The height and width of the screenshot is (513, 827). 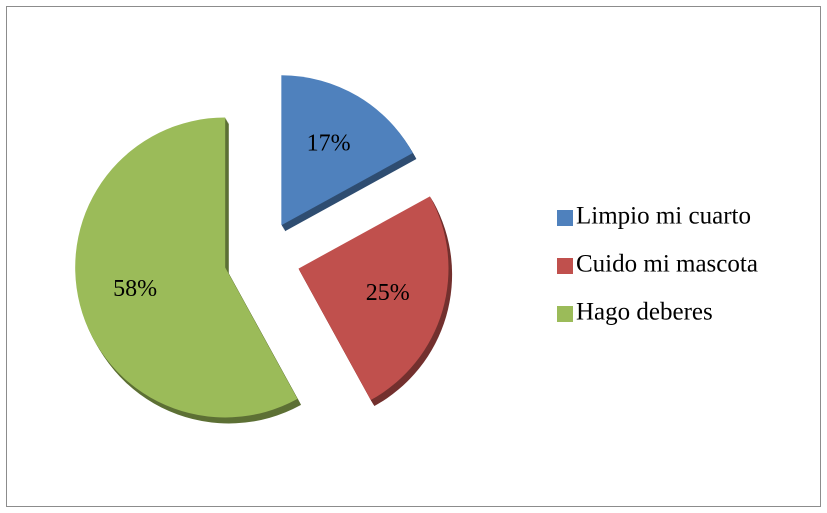 What do you see at coordinates (667, 264) in the screenshot?
I see `legend-label: Cuido mi mascota` at bounding box center [667, 264].